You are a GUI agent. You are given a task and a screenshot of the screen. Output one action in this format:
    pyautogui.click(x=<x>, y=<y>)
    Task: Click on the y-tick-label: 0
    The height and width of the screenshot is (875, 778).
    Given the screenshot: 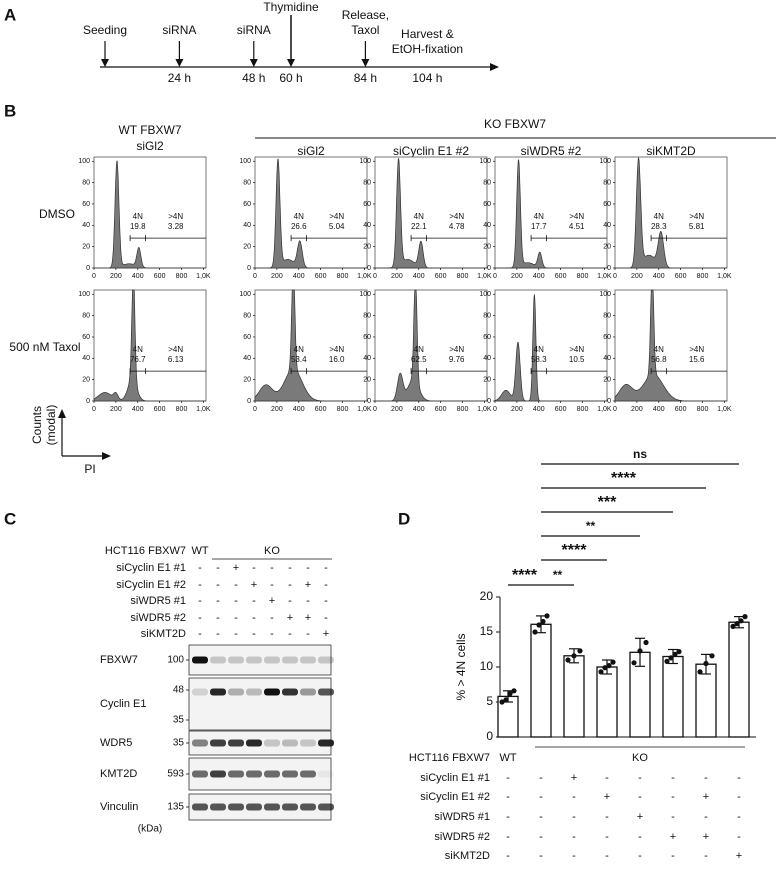 What is the action you would take?
    pyautogui.click(x=609, y=401)
    